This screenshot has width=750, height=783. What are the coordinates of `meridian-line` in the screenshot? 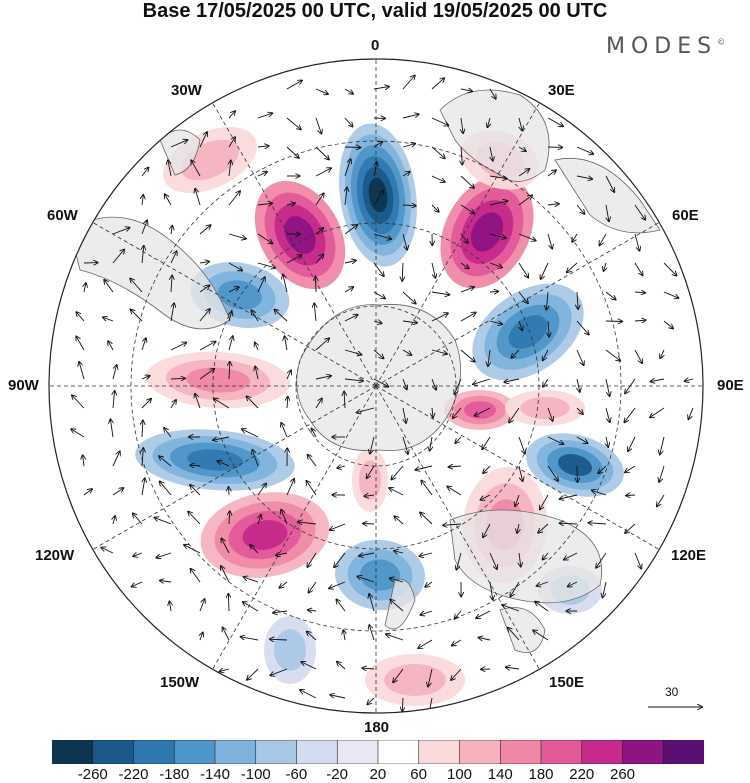 It's located at (294, 244).